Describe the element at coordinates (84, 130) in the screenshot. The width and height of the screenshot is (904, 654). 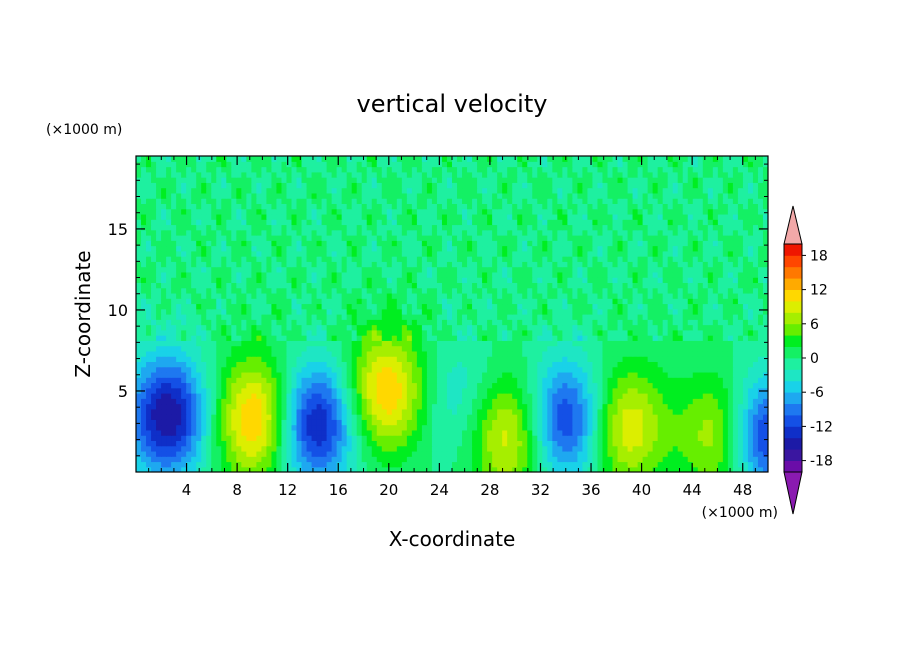
I see `y-unit-label: (×1000 m)` at that location.